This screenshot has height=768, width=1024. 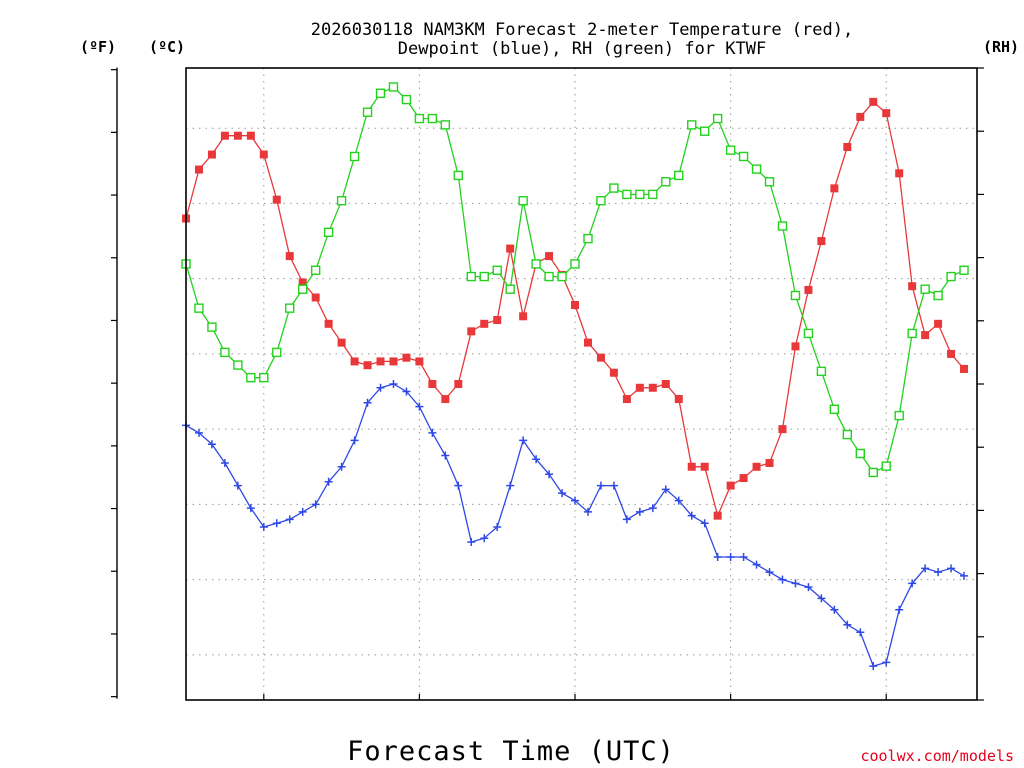 I want to click on fahrenheit-unit-label: (ºF), so click(x=98, y=47).